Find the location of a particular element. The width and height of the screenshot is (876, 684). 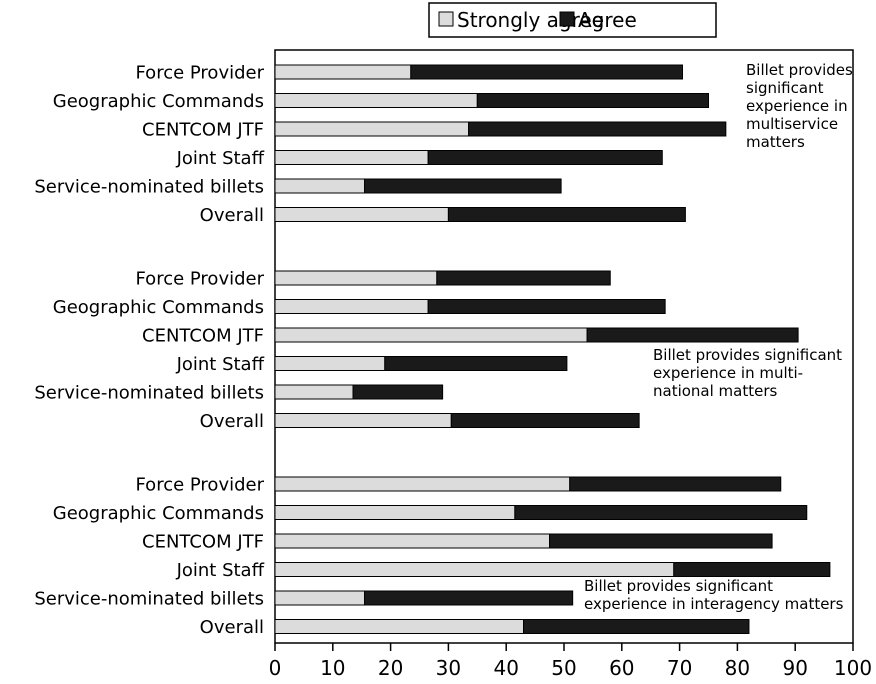

x-tick-label: 10 is located at coordinates (332, 668).